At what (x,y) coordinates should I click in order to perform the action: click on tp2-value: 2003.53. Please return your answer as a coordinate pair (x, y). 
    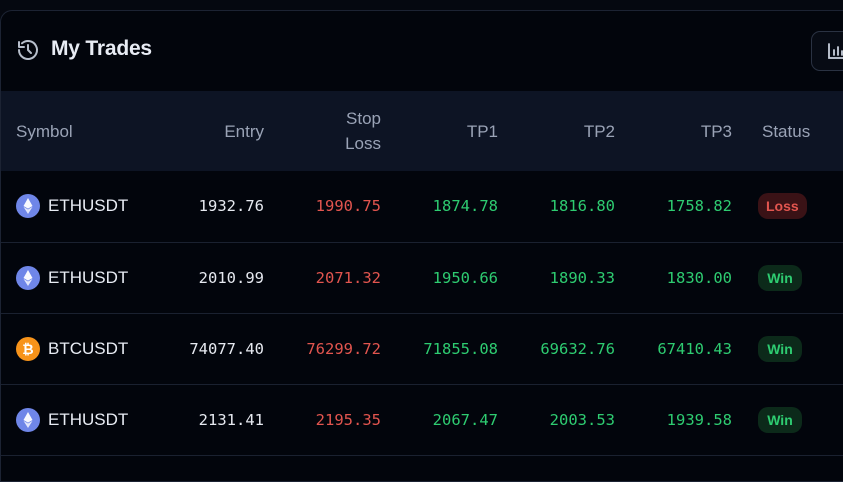
    Looking at the image, I should click on (582, 419).